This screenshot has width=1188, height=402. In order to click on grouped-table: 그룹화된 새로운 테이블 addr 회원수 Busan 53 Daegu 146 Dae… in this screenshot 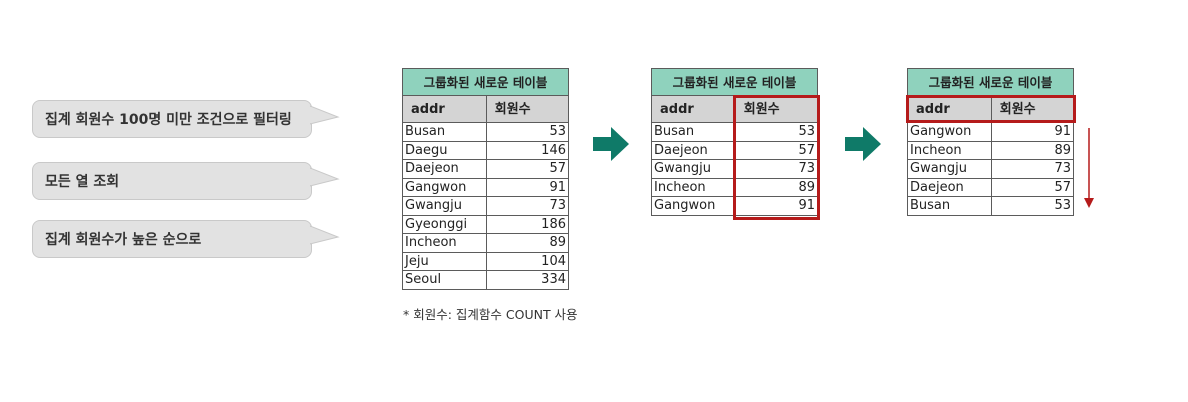, I will do `click(486, 179)`.